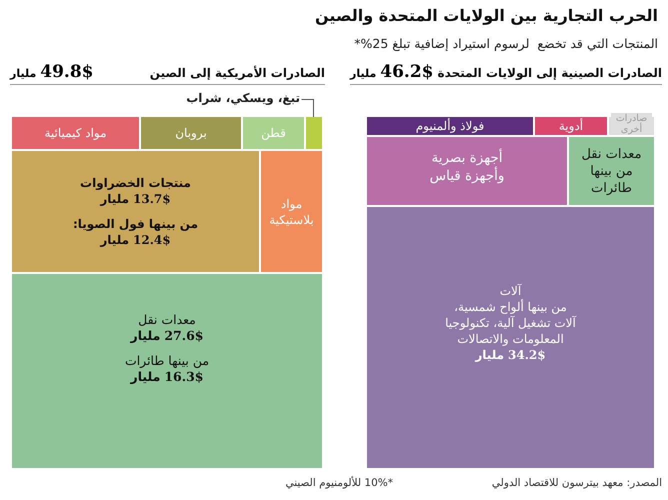 Image resolution: width=668 pixels, height=500 pixels. I want to click on category-label: صادرات أخرى, so click(631, 124).